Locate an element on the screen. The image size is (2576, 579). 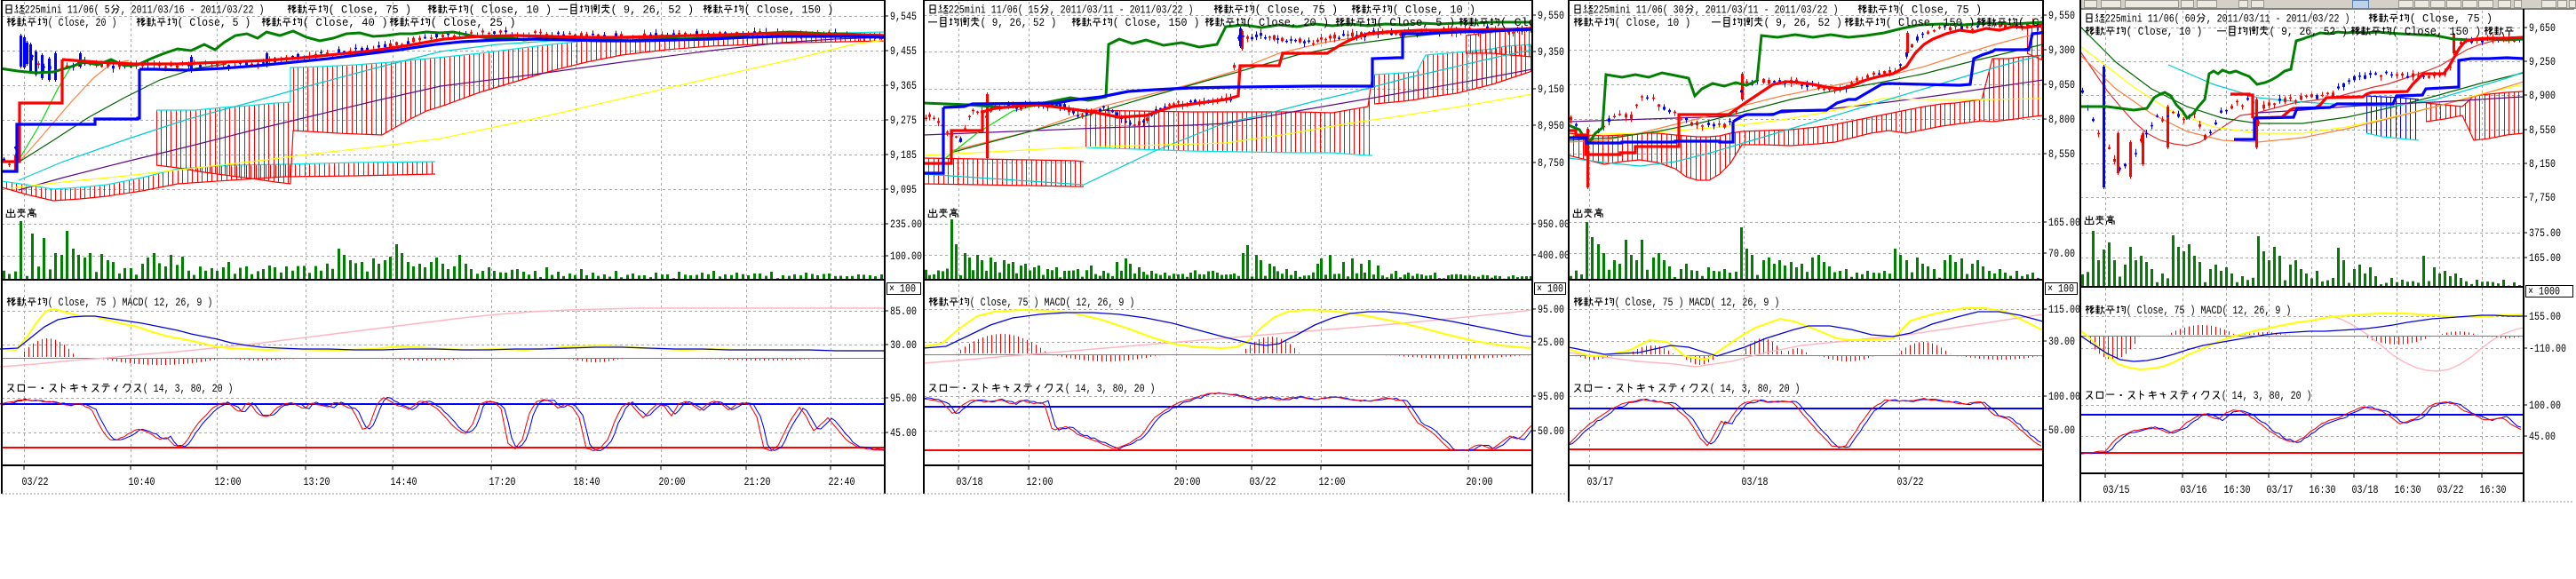
svg-text: 950.00 is located at coordinates (1554, 225).